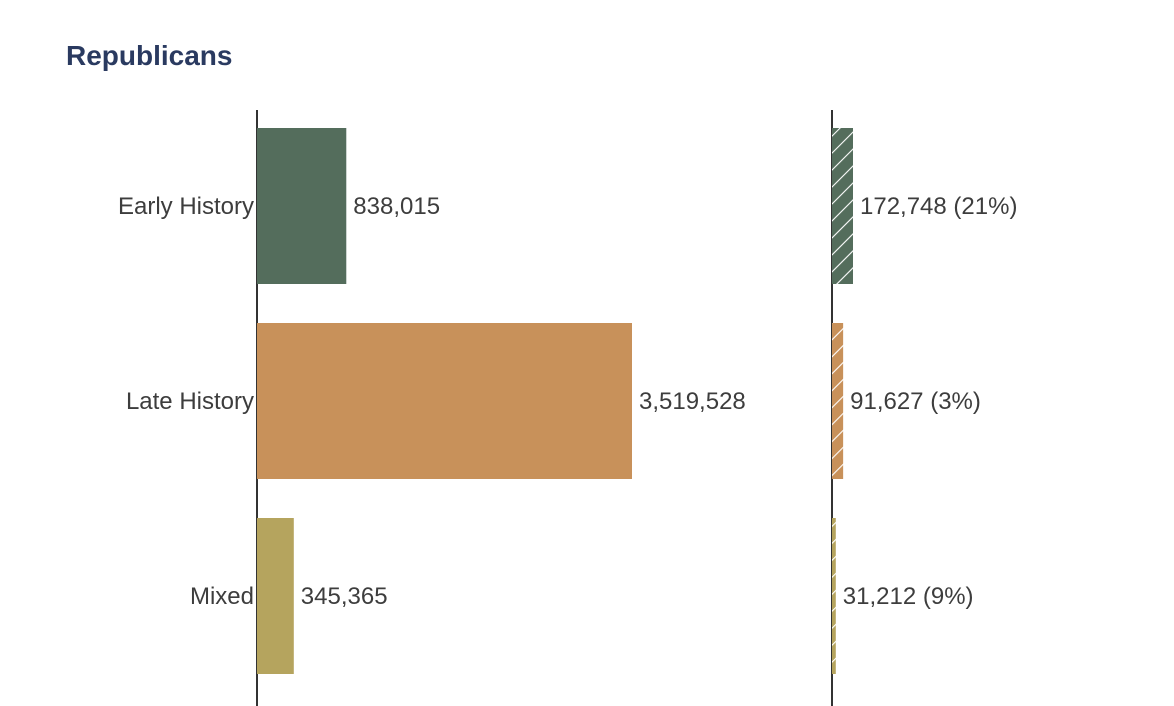 The height and width of the screenshot is (706, 1174). I want to click on right-panel-subset: 172,748 (21%) 91,627 (3%) 31,212 (9%), so click(924, 408).